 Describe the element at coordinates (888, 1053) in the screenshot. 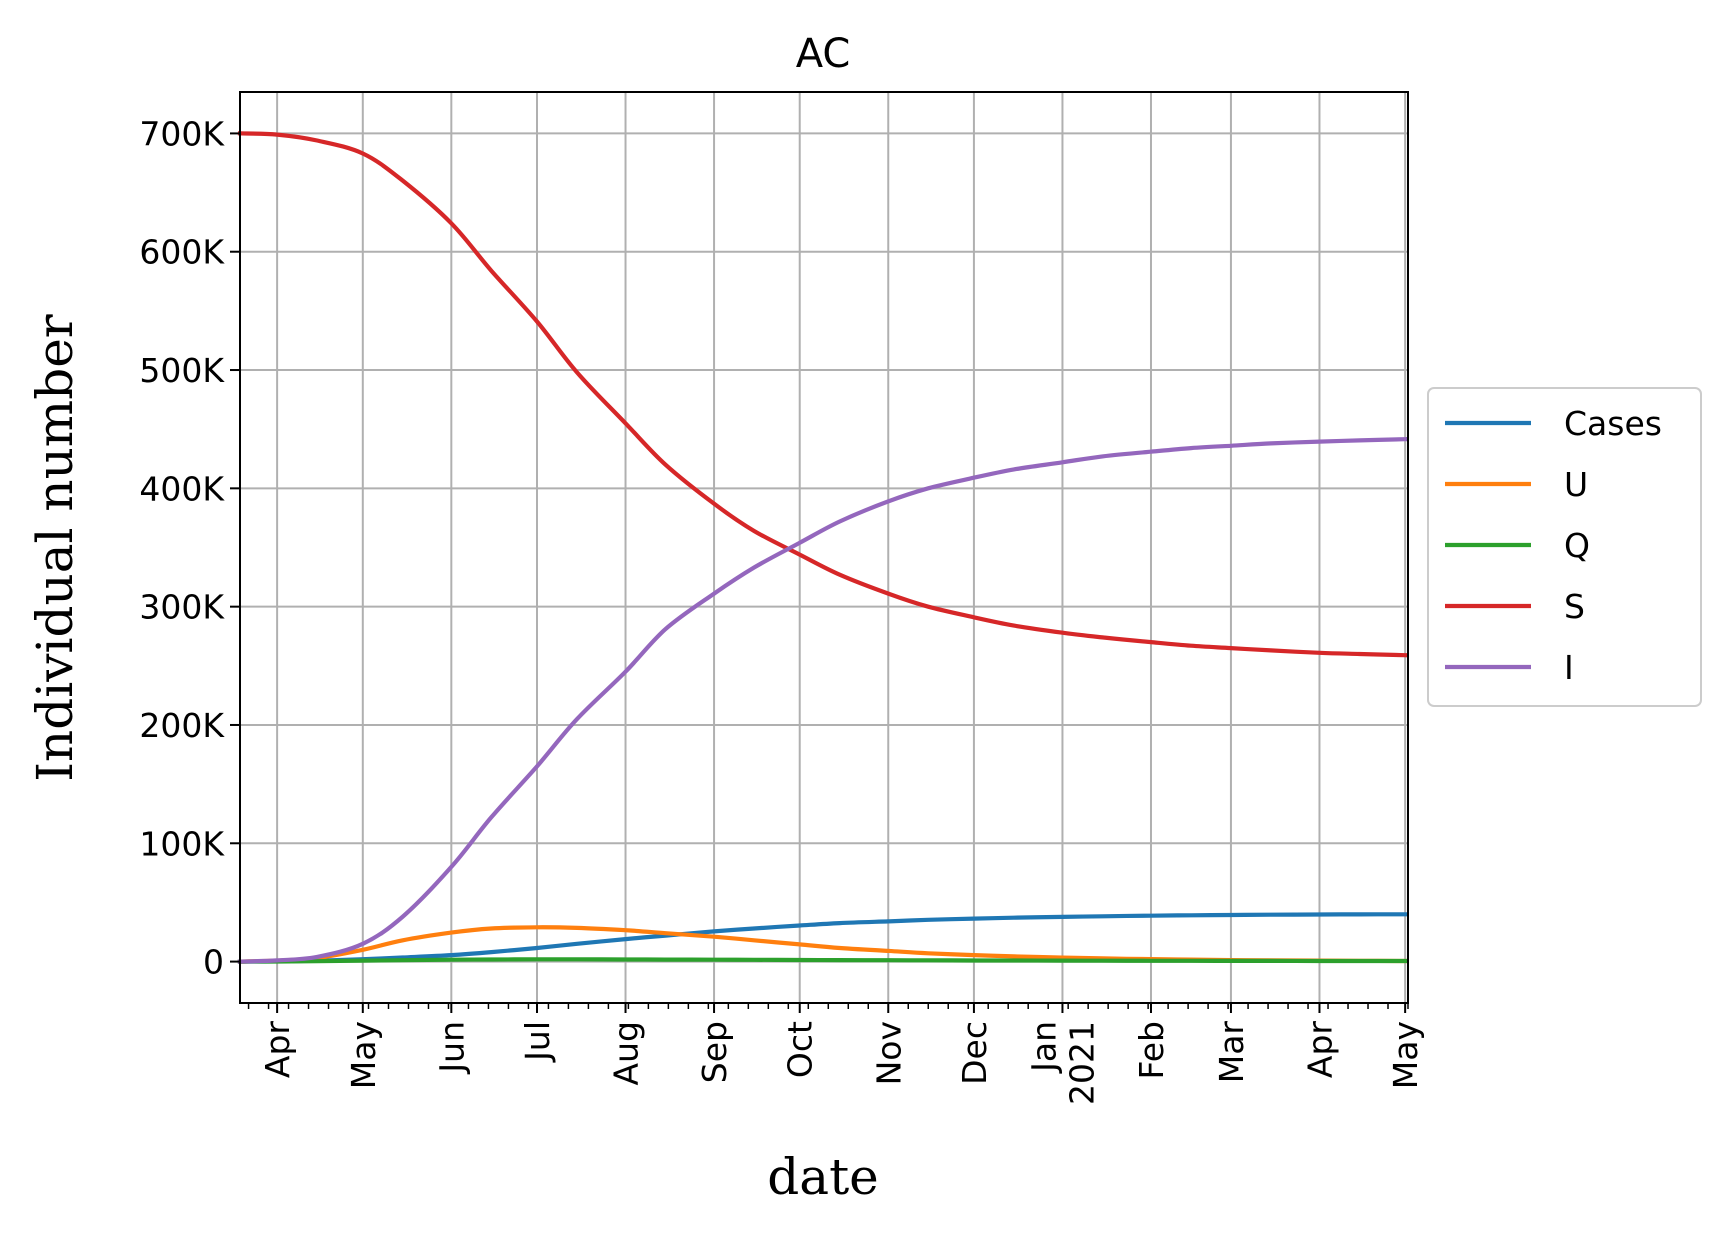

I see `x-tick-label: Nov` at that location.